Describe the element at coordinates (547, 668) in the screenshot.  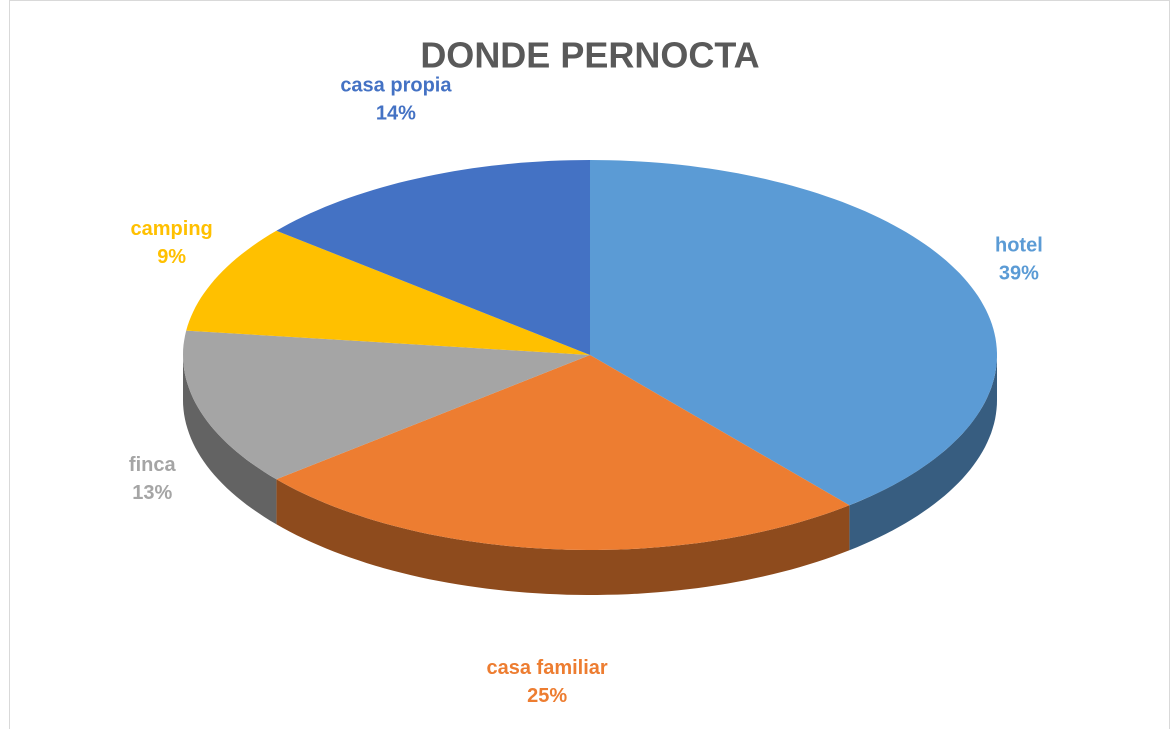
I see `data-label-name: casa familiar` at that location.